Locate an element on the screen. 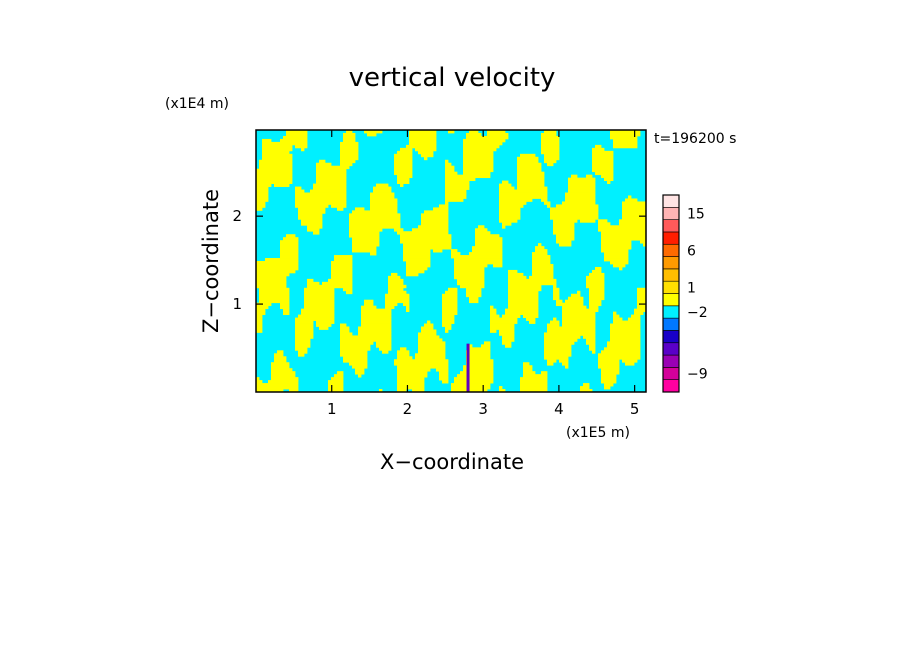 This screenshot has height=654, width=904. colorbar-level is located at coordinates (671, 373).